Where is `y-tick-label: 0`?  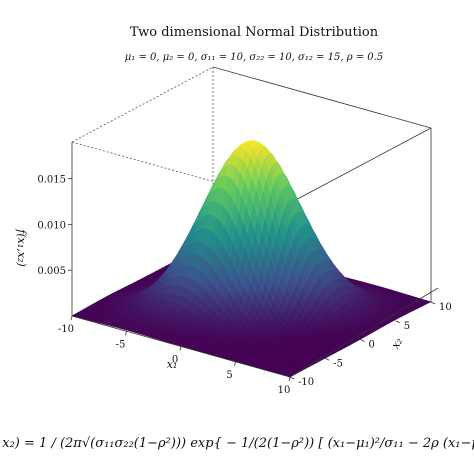
y-tick-label: 0 is located at coordinates (372, 345).